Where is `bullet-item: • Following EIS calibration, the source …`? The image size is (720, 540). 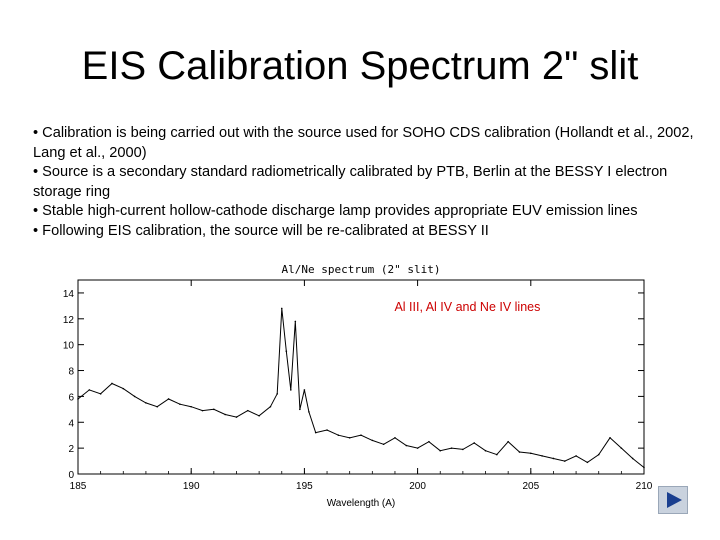
bullet-item: • Following EIS calibration, the source … is located at coordinates (261, 230).